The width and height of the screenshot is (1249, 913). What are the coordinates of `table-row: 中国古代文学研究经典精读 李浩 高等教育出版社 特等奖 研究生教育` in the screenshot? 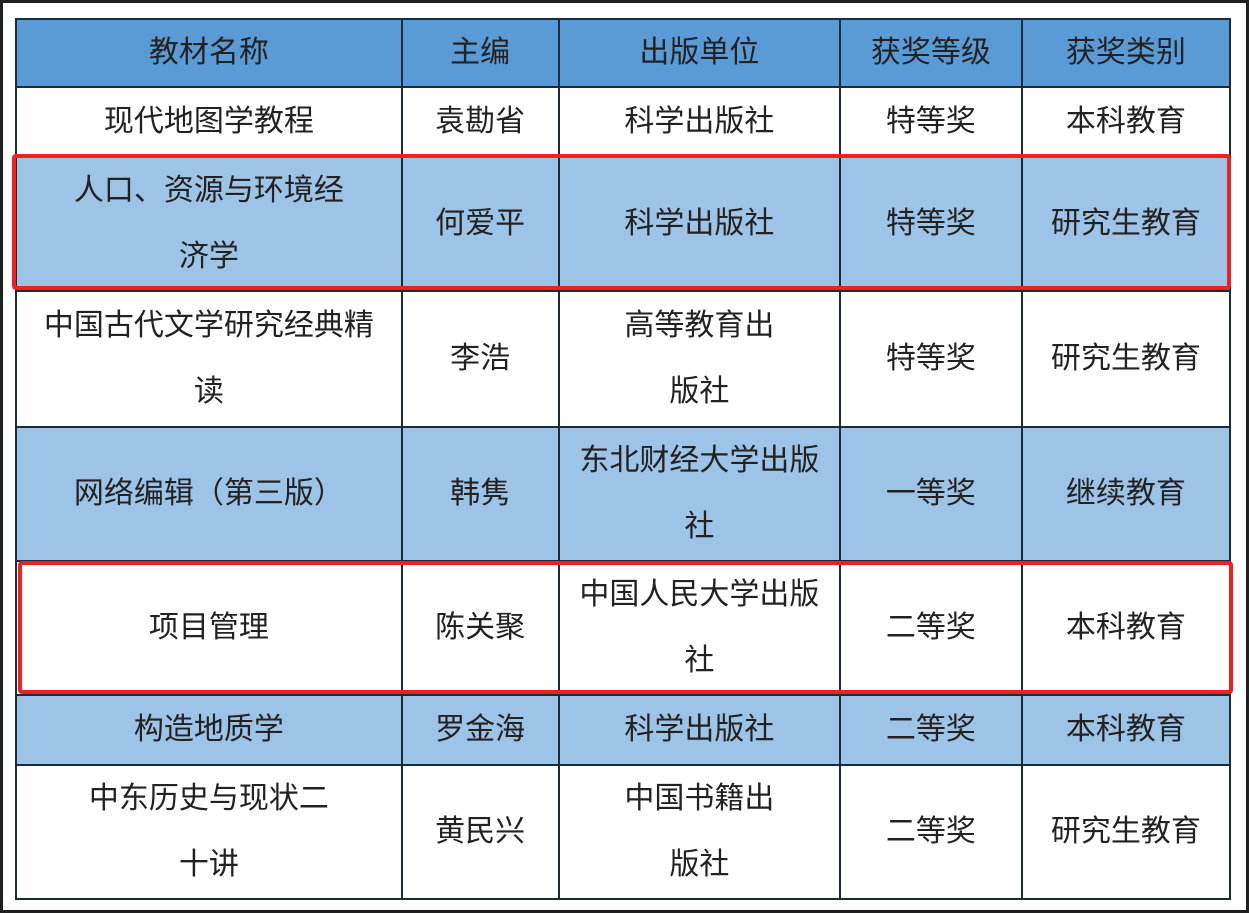 It's located at (623, 359).